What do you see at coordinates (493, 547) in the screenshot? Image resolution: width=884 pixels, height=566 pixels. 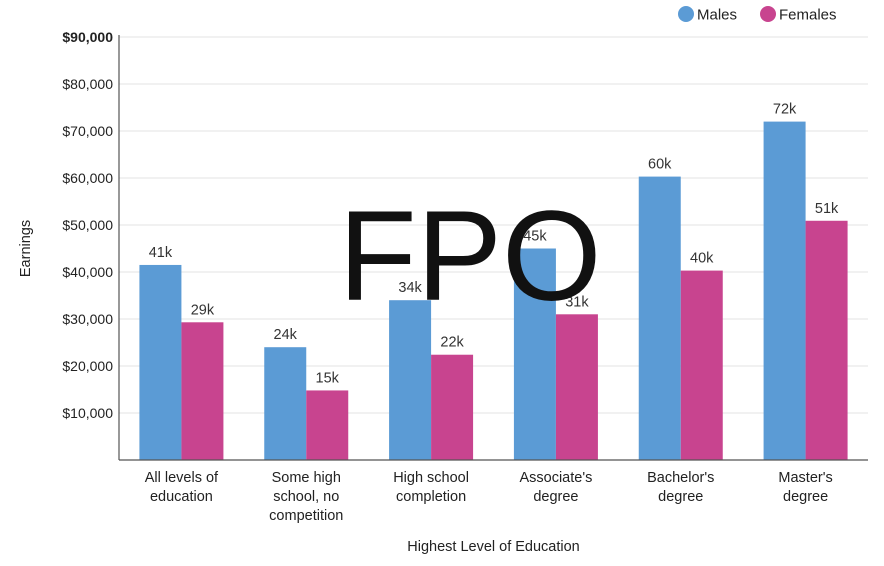 I see `x-axis-title: Highest Level of Education` at bounding box center [493, 547].